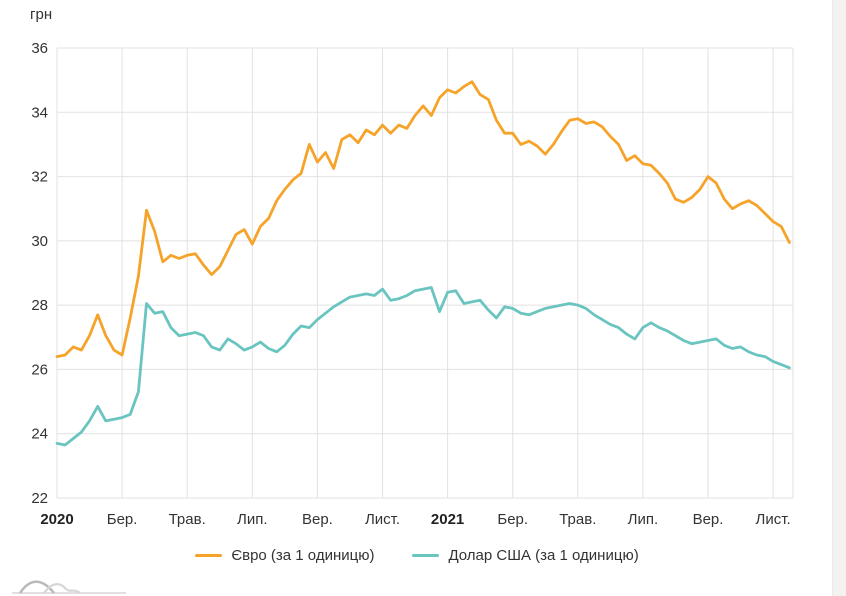  I want to click on legend-item-eur: Євро (за 1 одиницю), so click(284, 555).